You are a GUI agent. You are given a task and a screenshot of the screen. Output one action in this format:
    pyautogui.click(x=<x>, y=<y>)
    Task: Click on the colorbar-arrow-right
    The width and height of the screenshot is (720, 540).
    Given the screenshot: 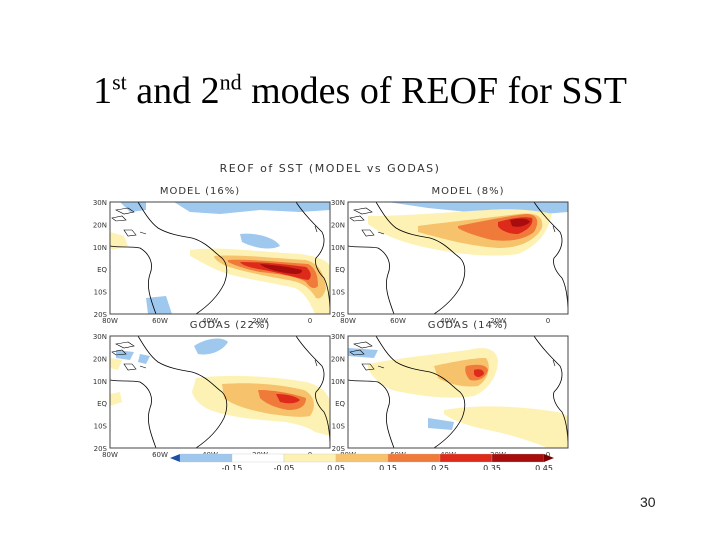 What is the action you would take?
    pyautogui.click(x=549, y=458)
    